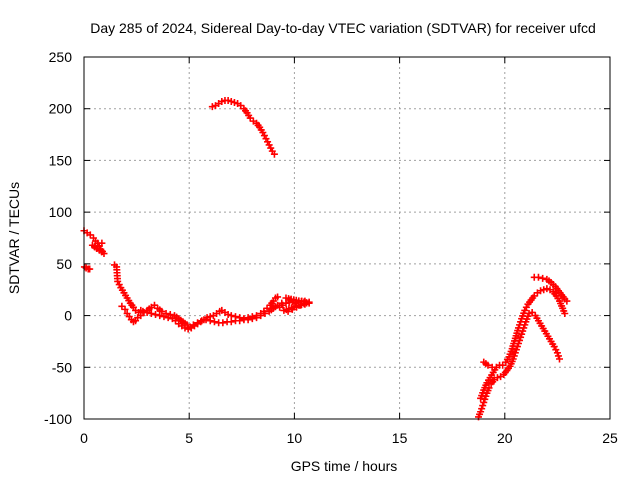  I want to click on y-tick-label: 250, so click(61, 57).